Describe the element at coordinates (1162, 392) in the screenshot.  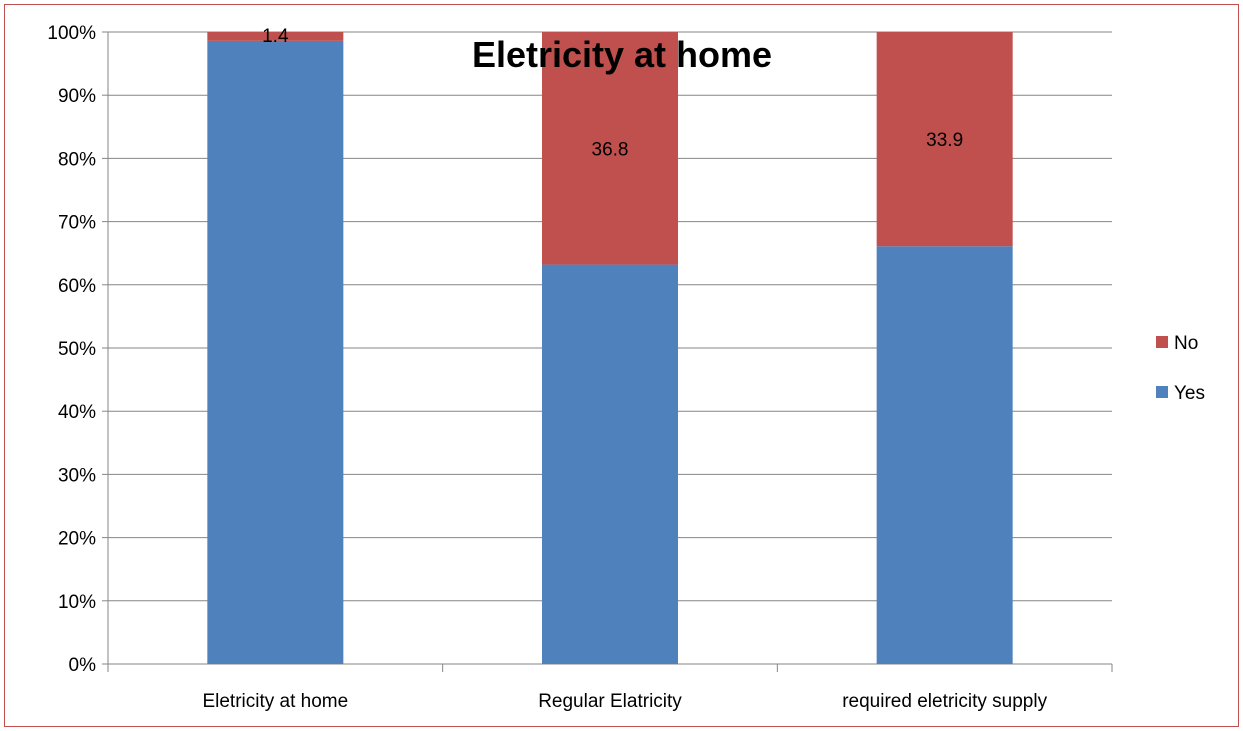
I see `legend-swatch-yes` at that location.